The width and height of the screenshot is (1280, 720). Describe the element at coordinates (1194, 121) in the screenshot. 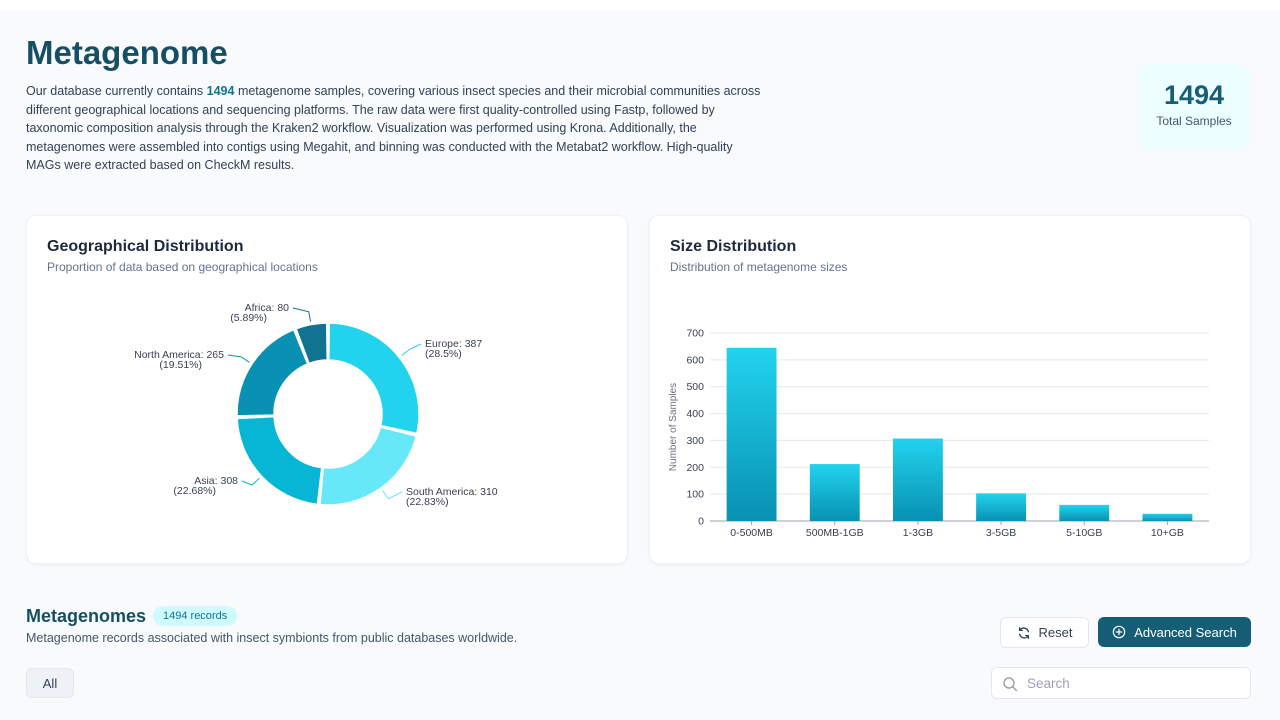

I see `total-samples-label: Total Samples` at that location.